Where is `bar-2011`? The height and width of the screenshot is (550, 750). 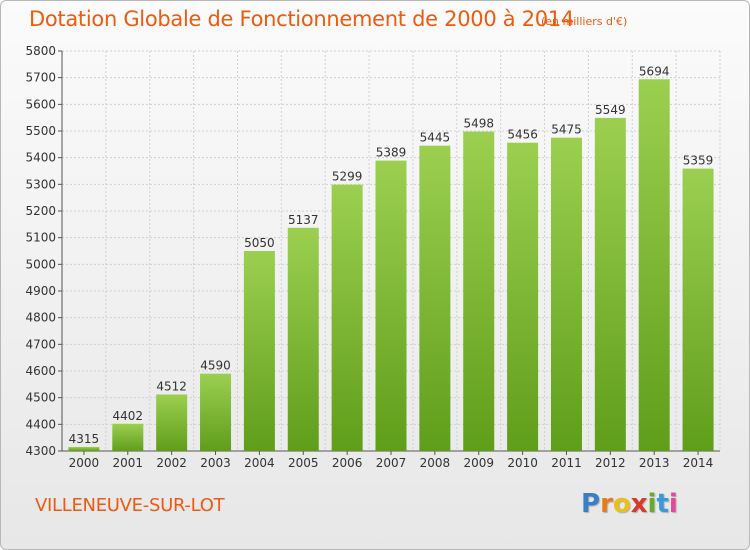
bar-2011 is located at coordinates (566, 294).